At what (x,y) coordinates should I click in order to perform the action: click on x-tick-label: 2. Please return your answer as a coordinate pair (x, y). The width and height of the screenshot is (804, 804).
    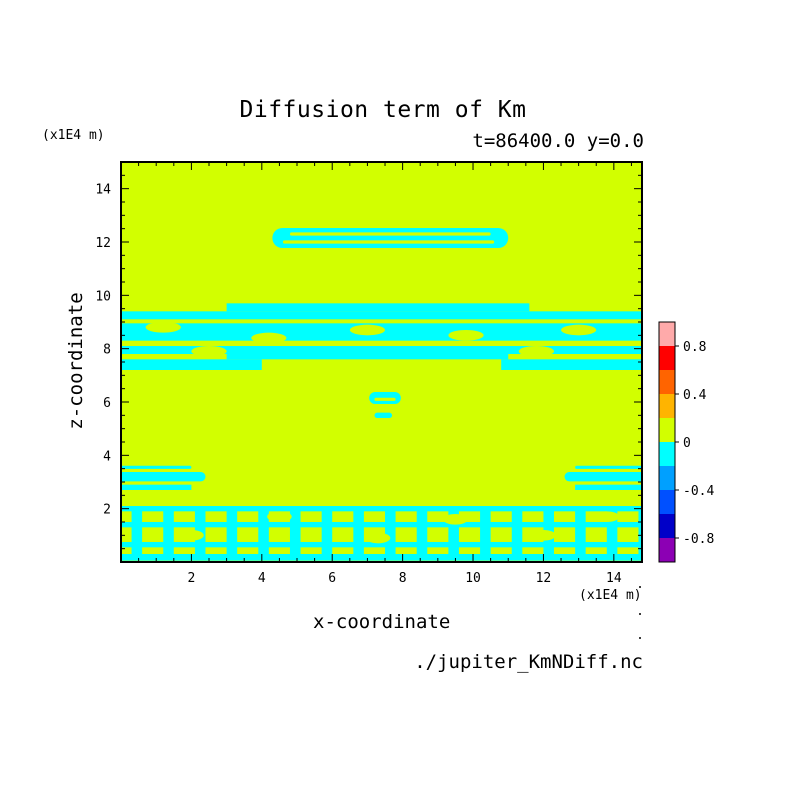
    Looking at the image, I should click on (191, 578).